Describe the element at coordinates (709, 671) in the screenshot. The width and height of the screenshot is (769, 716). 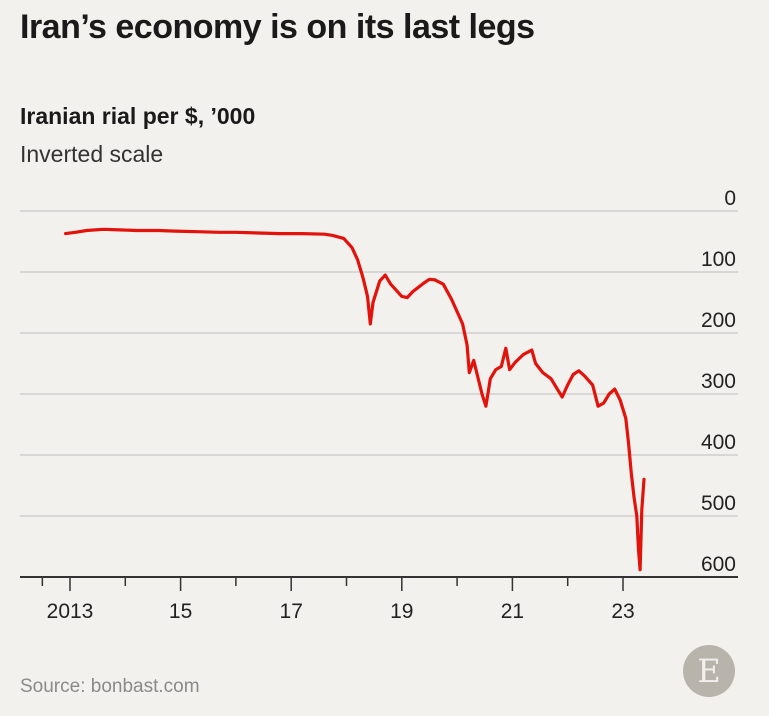
I see `economist-logo: E` at that location.